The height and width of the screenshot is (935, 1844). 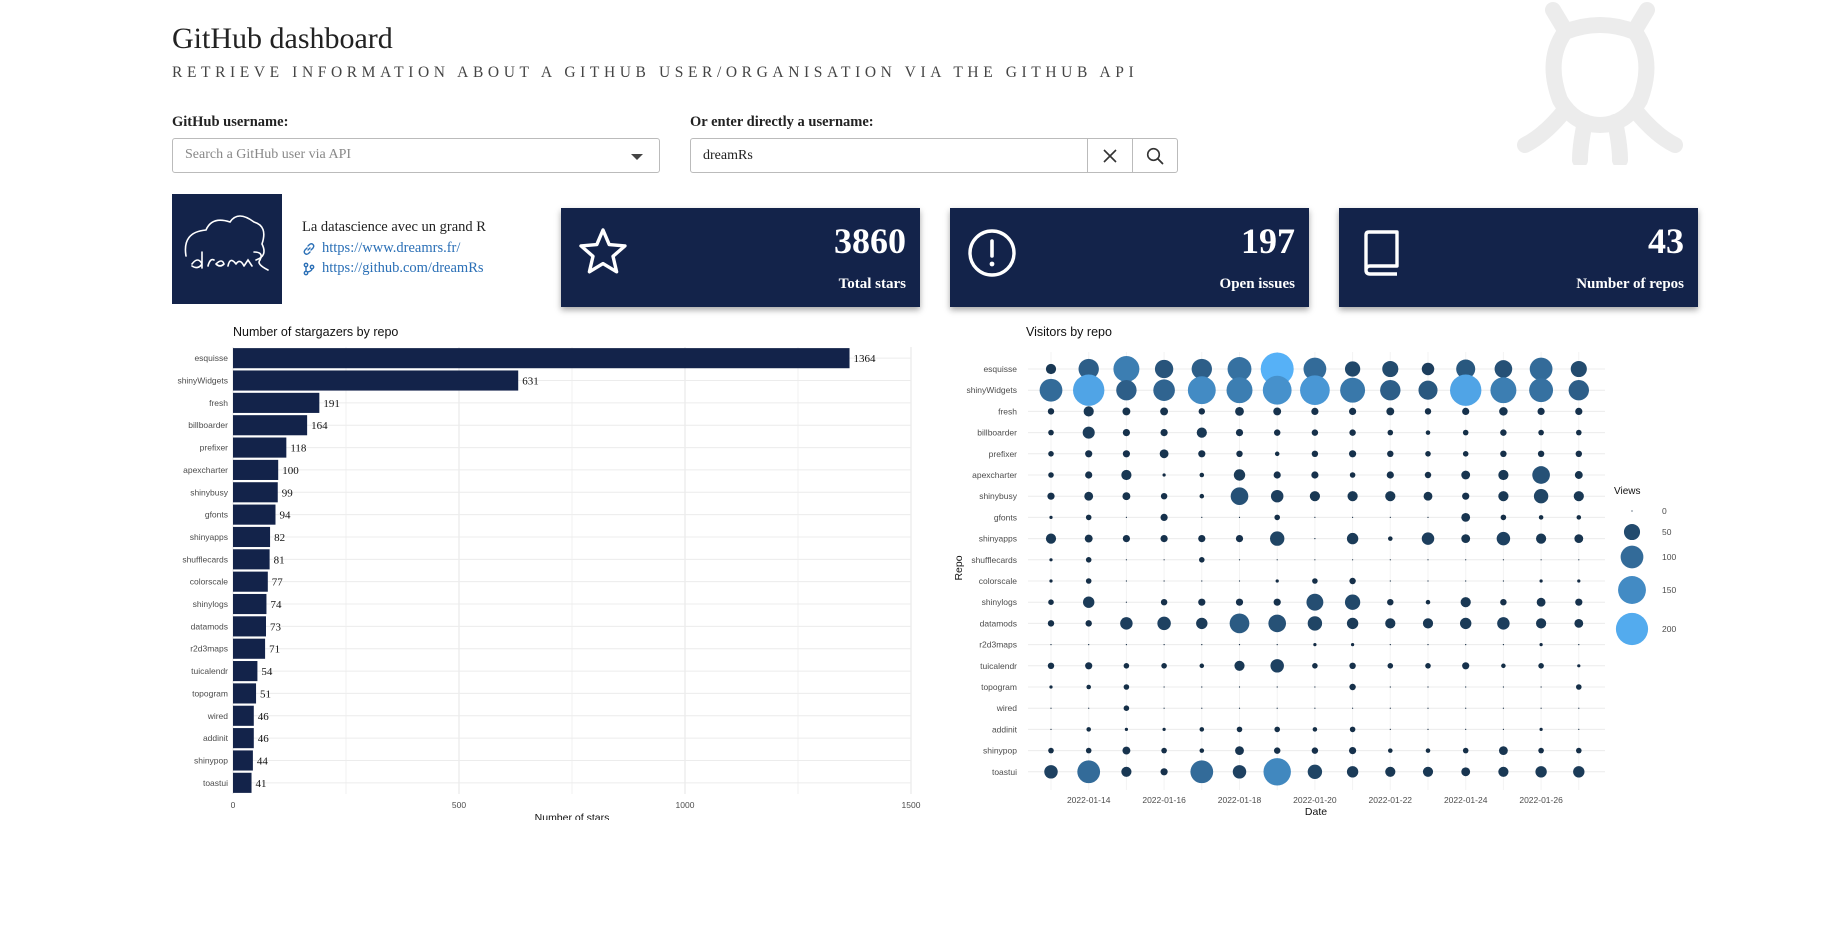 What do you see at coordinates (541, 358) in the screenshot?
I see `bar-esquisse` at bounding box center [541, 358].